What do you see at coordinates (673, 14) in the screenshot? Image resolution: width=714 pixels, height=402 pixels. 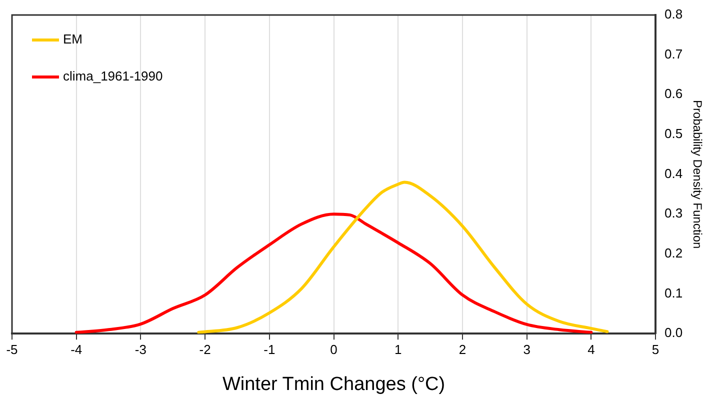 I see `y2-tick-label: 0.8` at bounding box center [673, 14].